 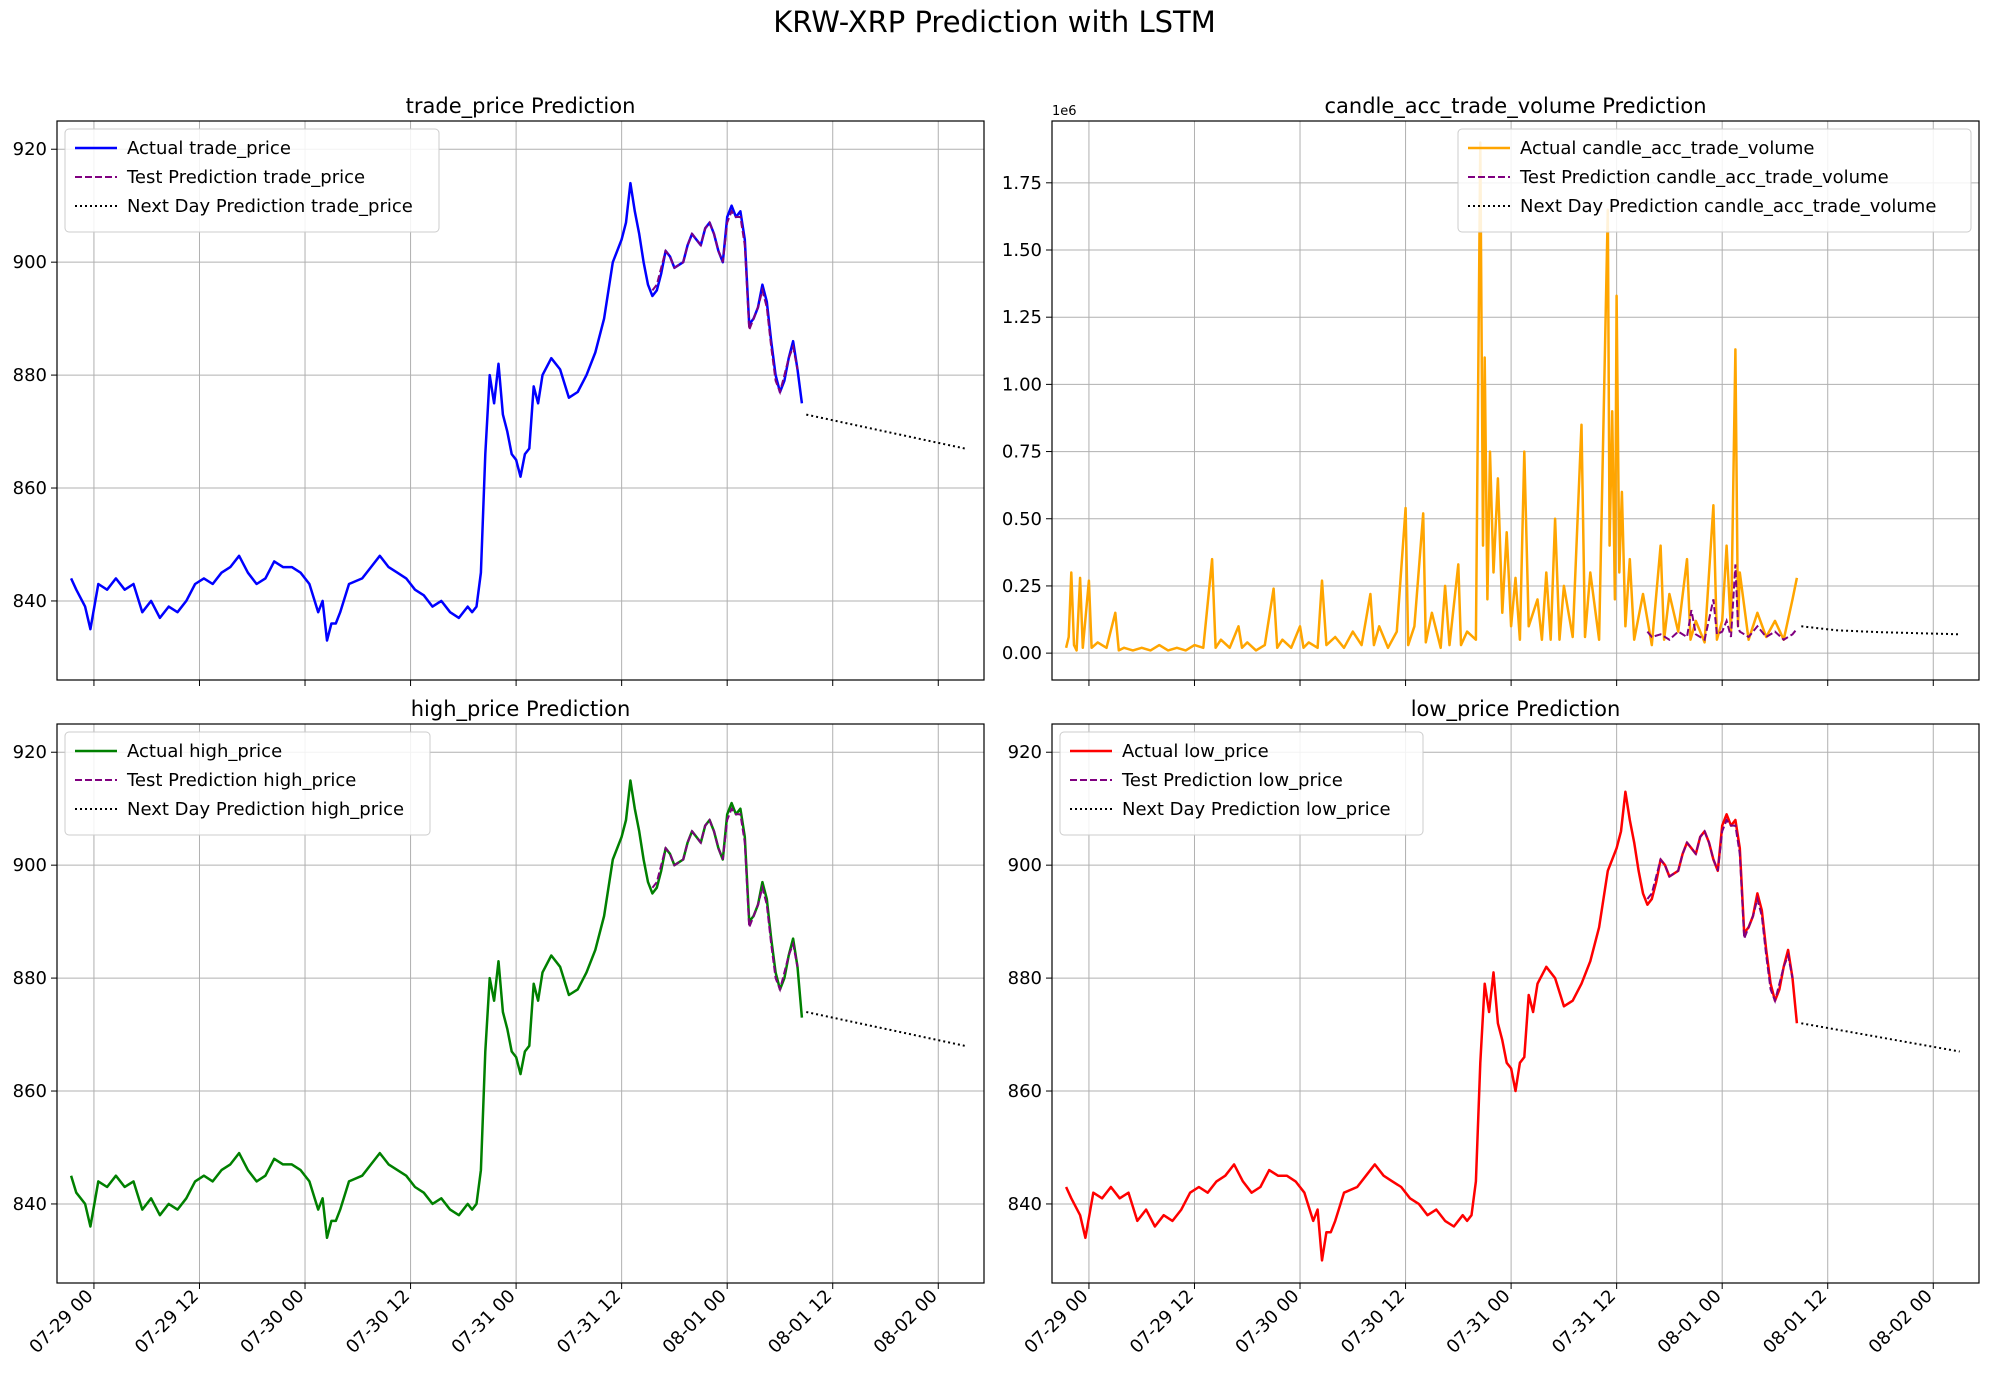 I want to click on y-tick-label: 1.75, so click(x=1022, y=183).